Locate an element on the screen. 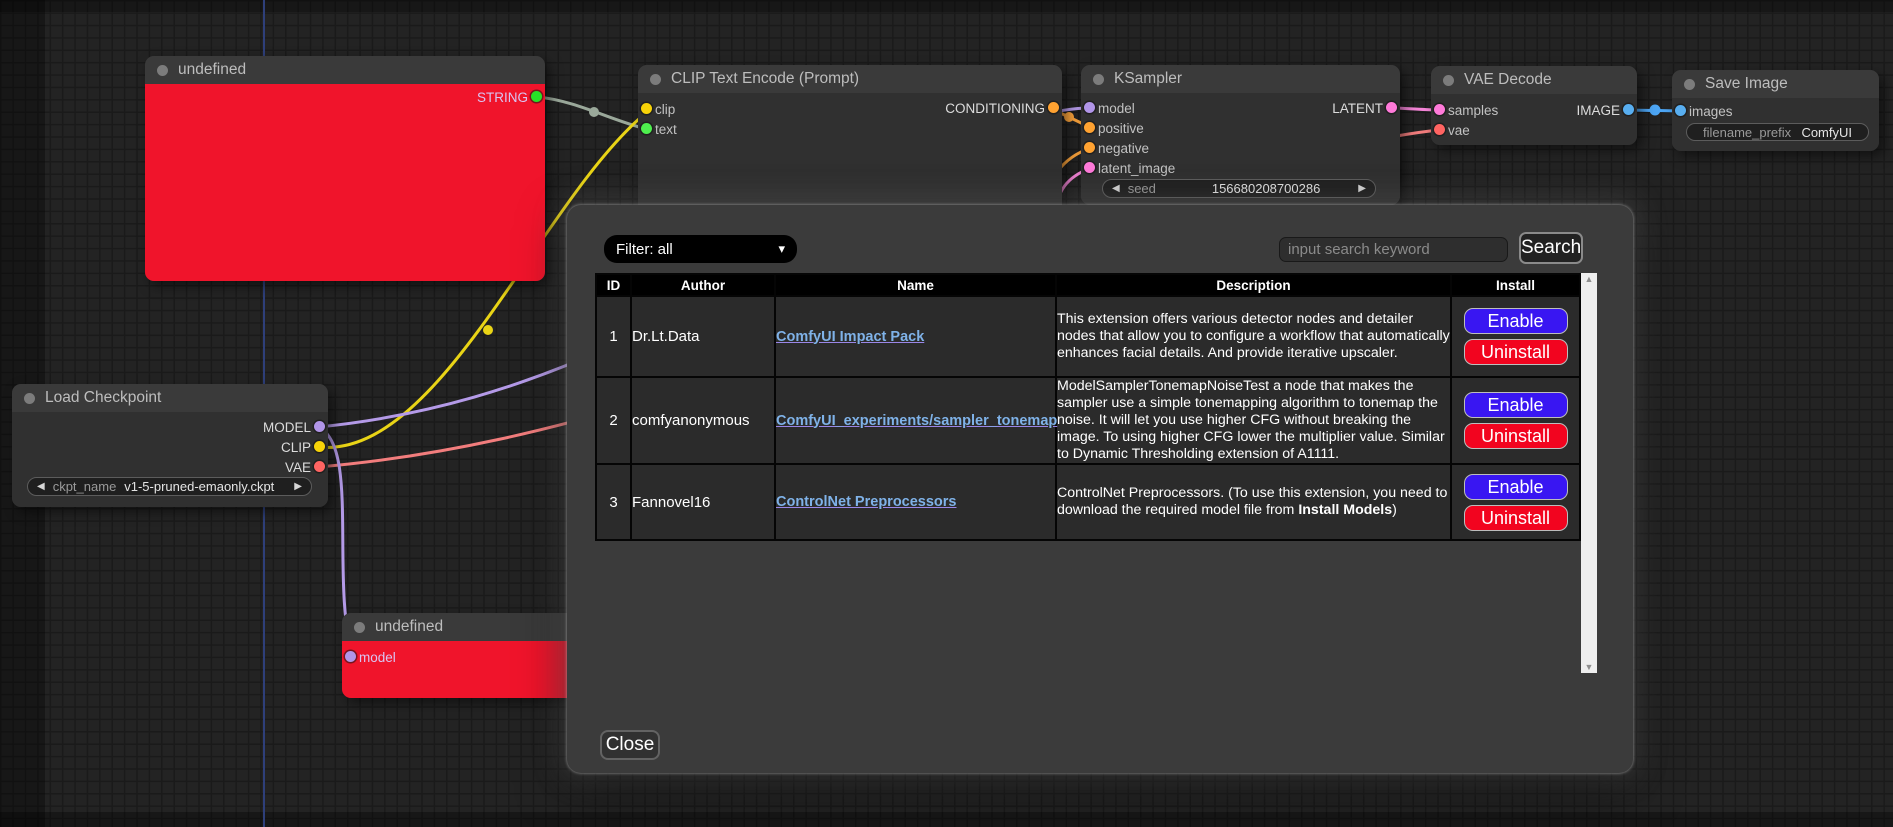 The image size is (1893, 827). close-button: Close is located at coordinates (630, 745).